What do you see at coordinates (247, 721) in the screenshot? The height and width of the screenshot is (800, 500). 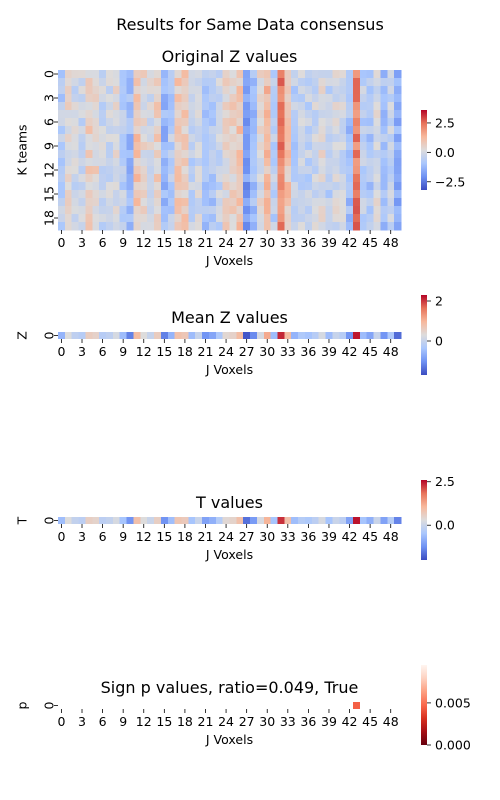 I see `x-tick-label: 27` at bounding box center [247, 721].